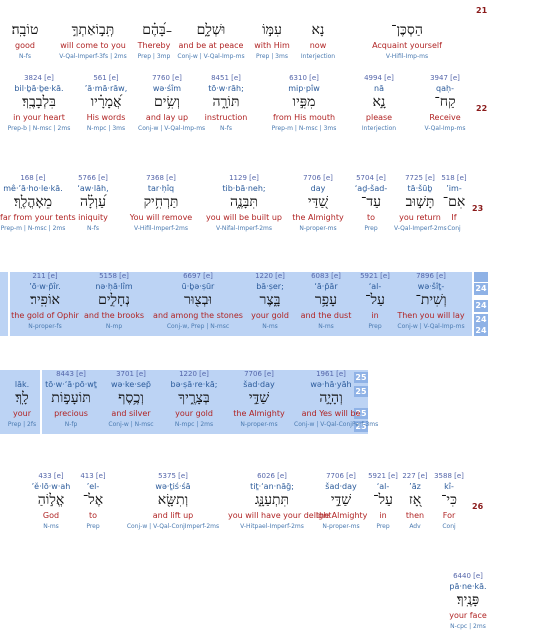  What do you see at coordinates (454, 217) in the screenshot?
I see `english-gloss: If` at bounding box center [454, 217].